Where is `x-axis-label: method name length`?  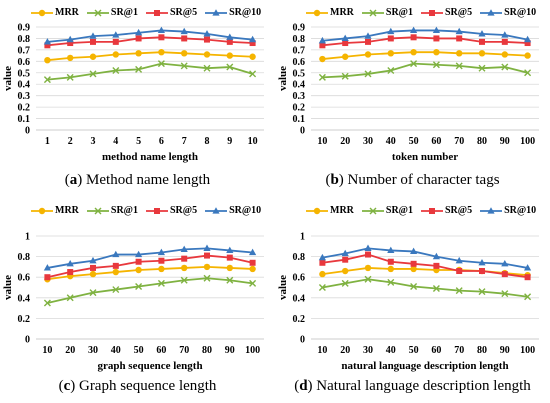 x-axis-label: method name length is located at coordinates (150, 157).